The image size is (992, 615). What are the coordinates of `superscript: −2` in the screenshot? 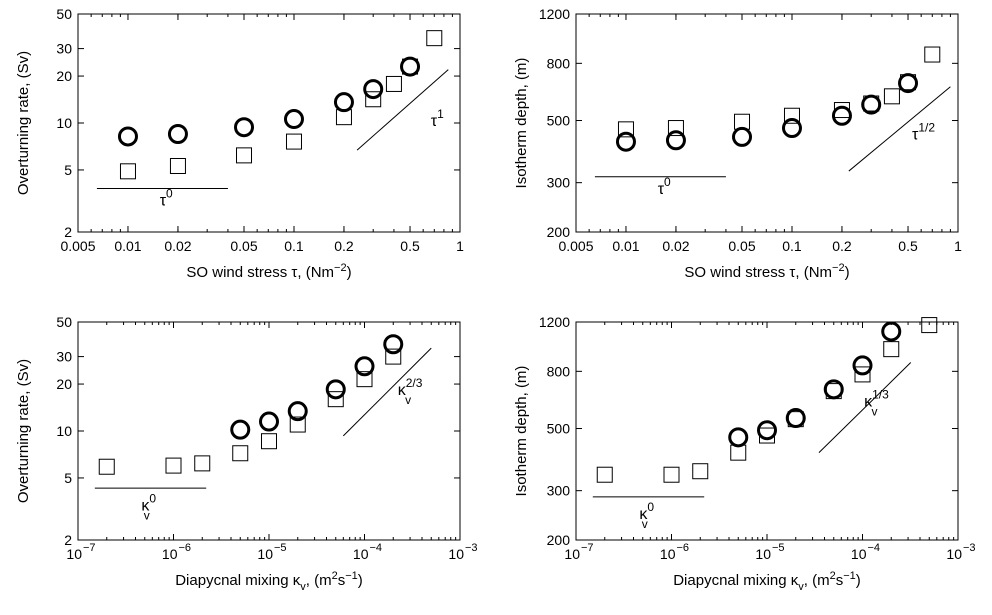 It's located at (838, 268).